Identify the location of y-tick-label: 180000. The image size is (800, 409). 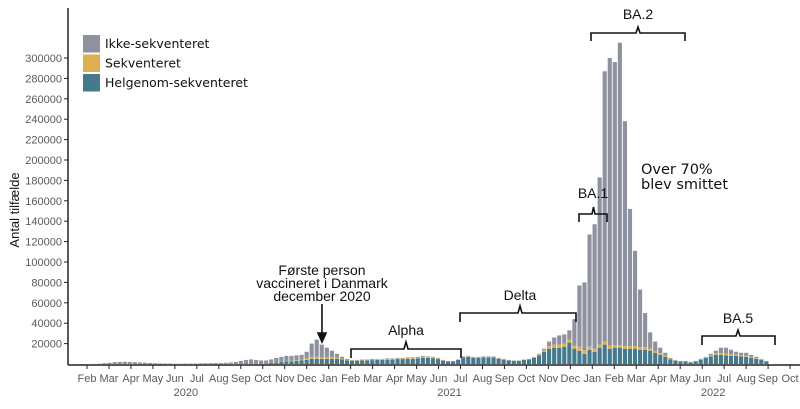
(43, 181).